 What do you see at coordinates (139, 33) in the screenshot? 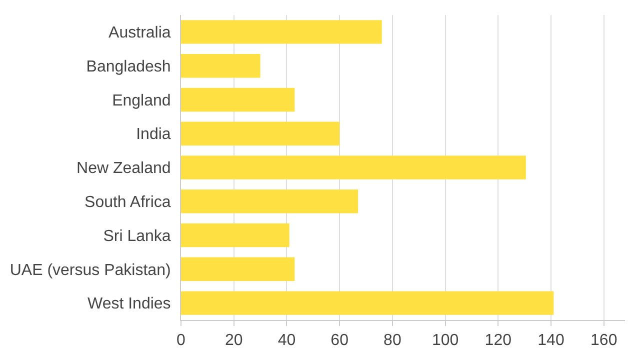
I see `y-tick-label: Australia` at bounding box center [139, 33].